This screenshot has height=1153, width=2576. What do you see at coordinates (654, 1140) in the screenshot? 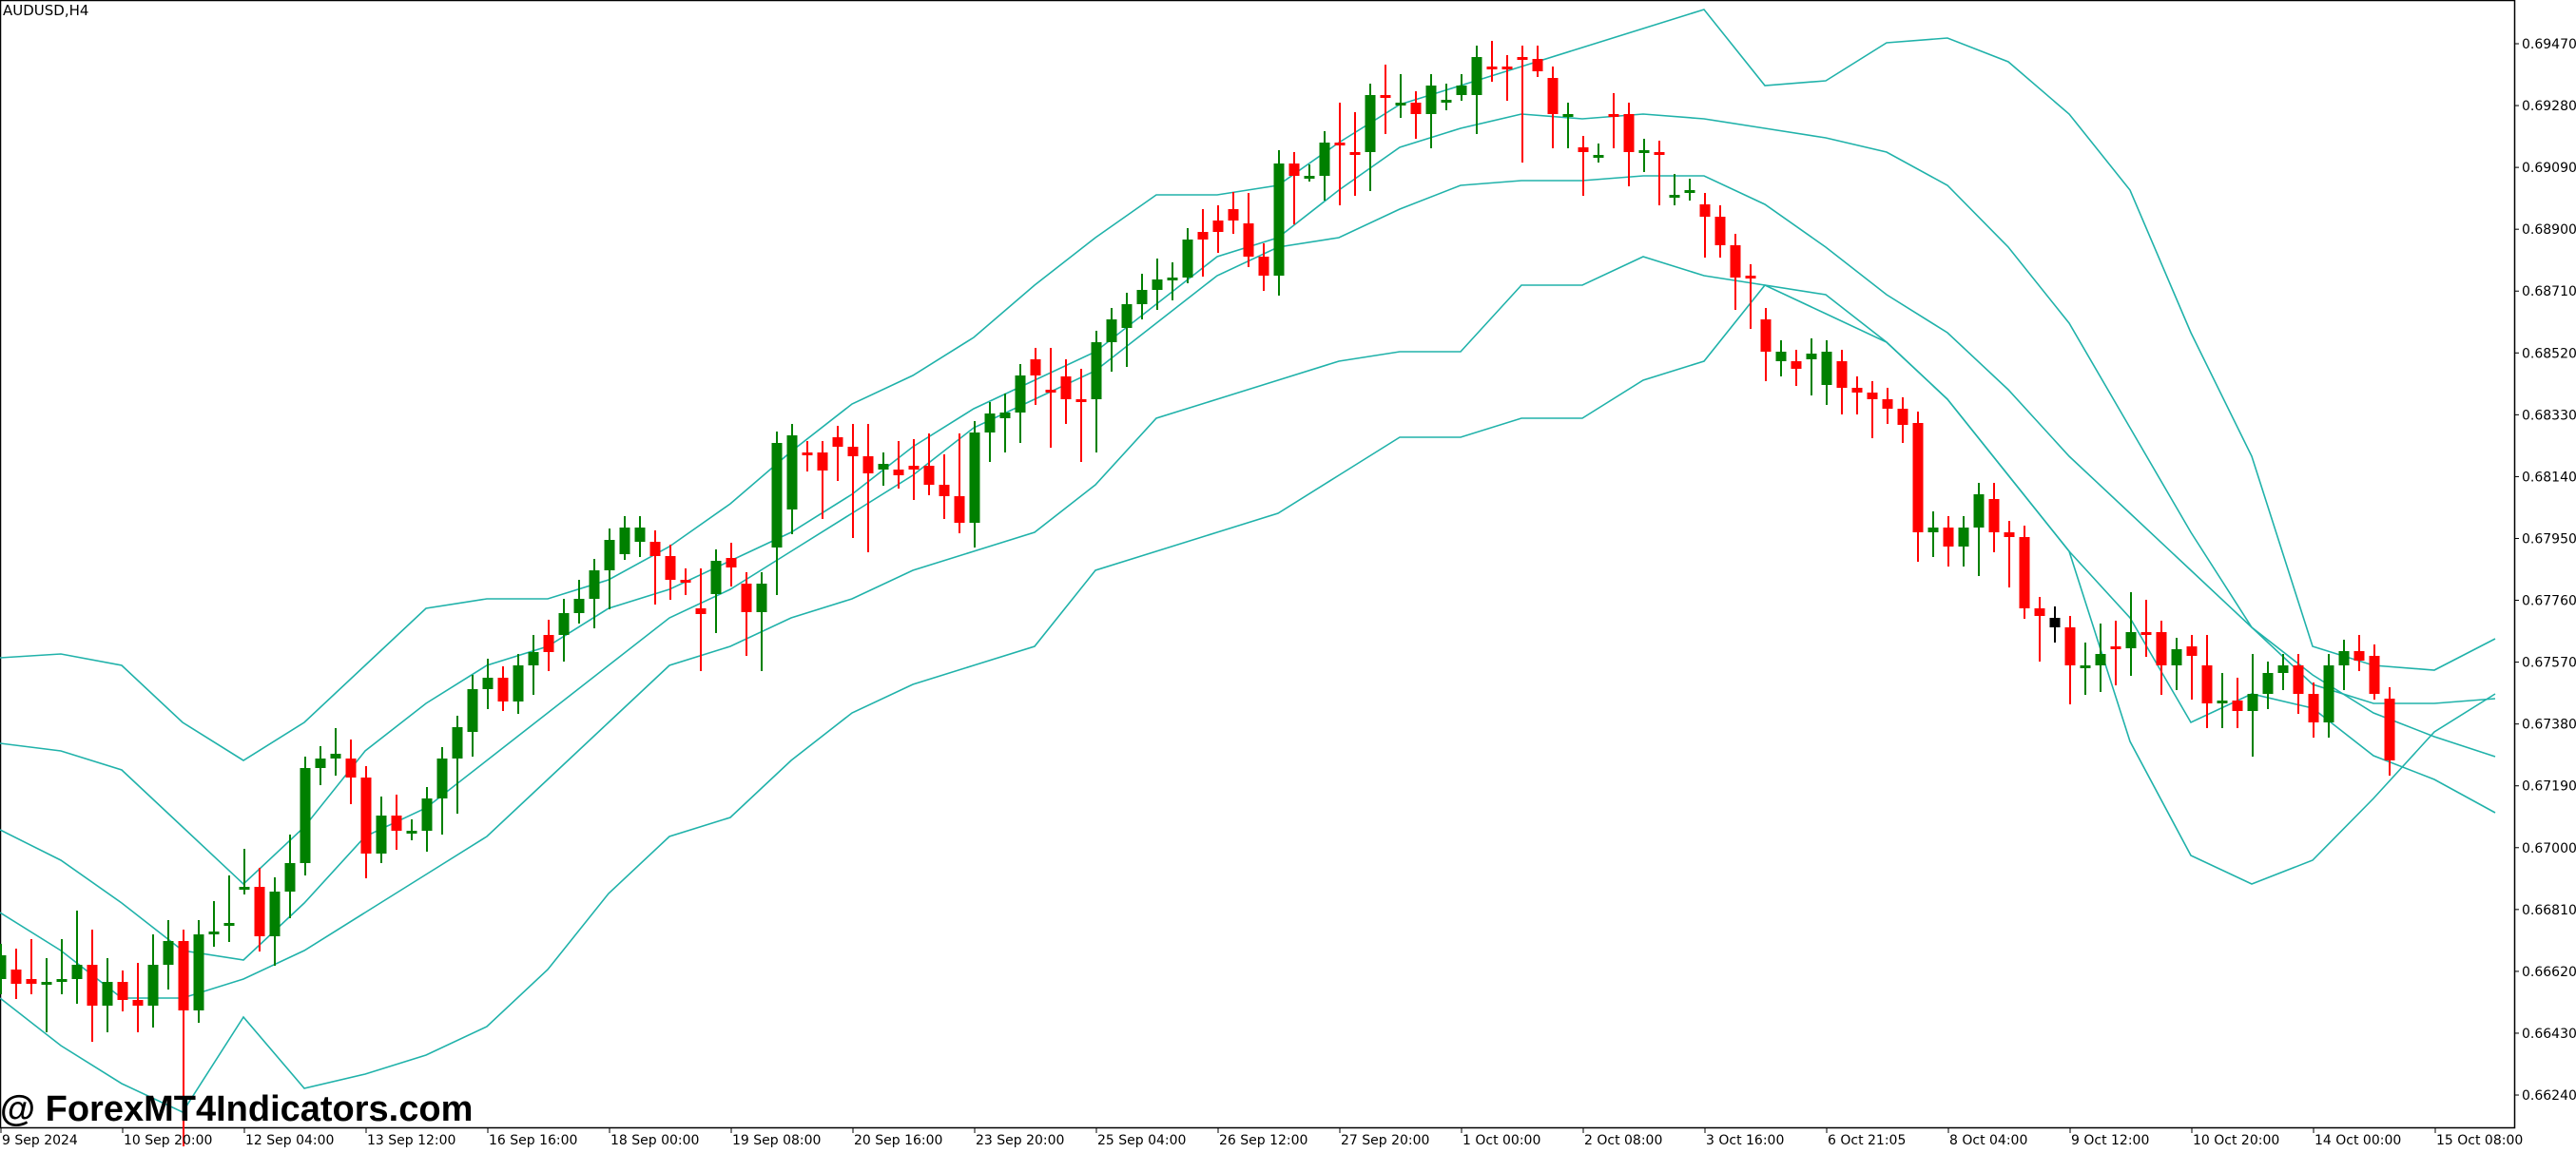
I see `time-tick-label: 18 Sep 00:00` at bounding box center [654, 1140].